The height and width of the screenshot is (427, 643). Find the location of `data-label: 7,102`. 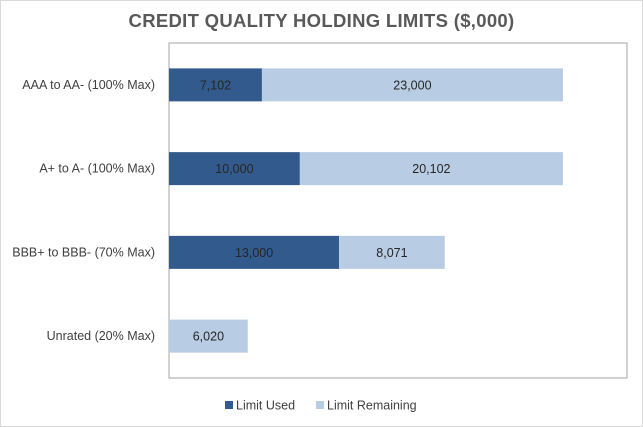

data-label: 7,102 is located at coordinates (215, 85).